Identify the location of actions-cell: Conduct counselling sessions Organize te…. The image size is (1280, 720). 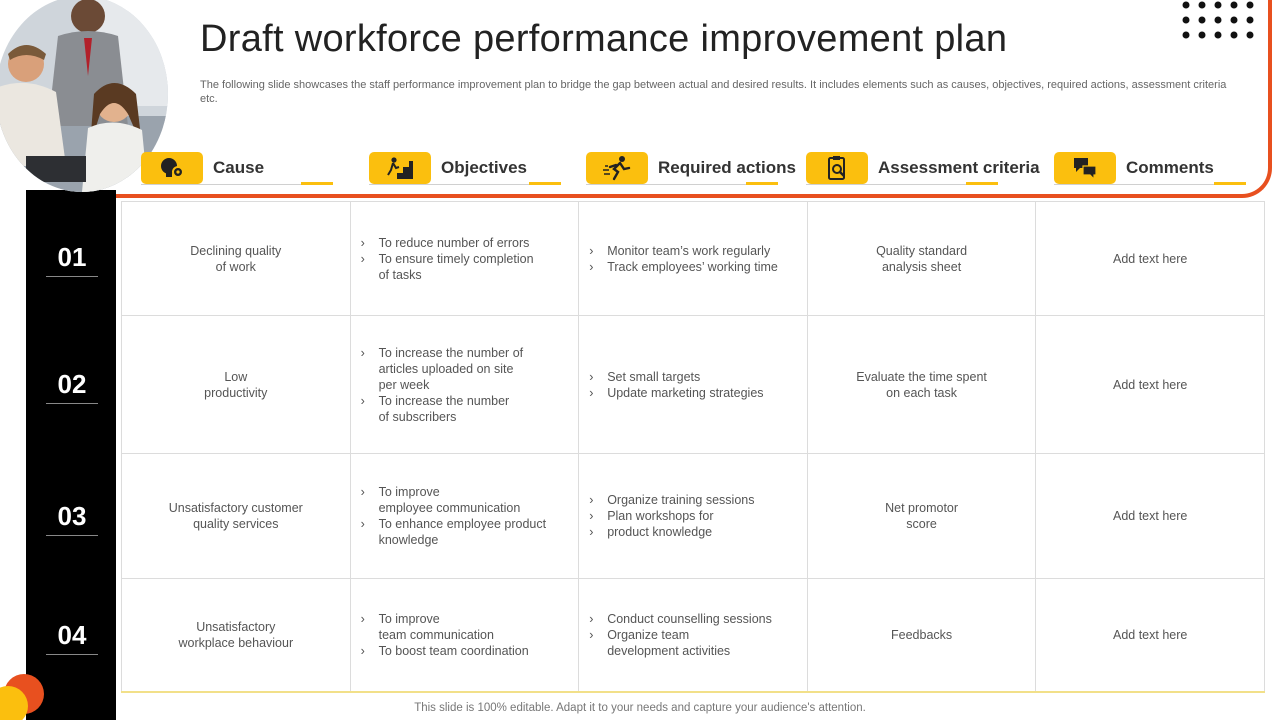
(693, 635).